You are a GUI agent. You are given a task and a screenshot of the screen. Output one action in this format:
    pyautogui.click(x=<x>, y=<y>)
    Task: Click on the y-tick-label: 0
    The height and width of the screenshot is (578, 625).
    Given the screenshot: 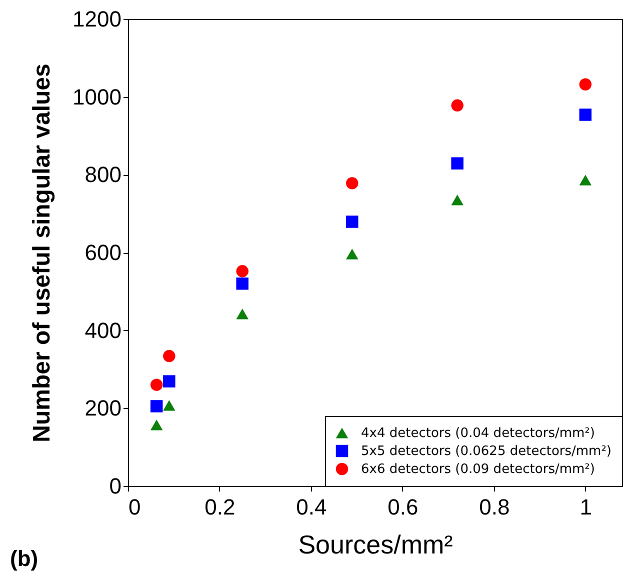 What is the action you would take?
    pyautogui.click(x=115, y=486)
    